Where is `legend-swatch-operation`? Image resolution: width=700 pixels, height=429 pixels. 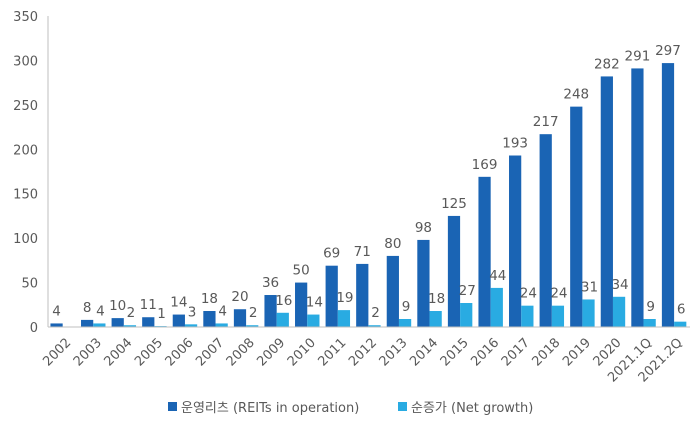
legend-swatch-operation is located at coordinates (172, 406).